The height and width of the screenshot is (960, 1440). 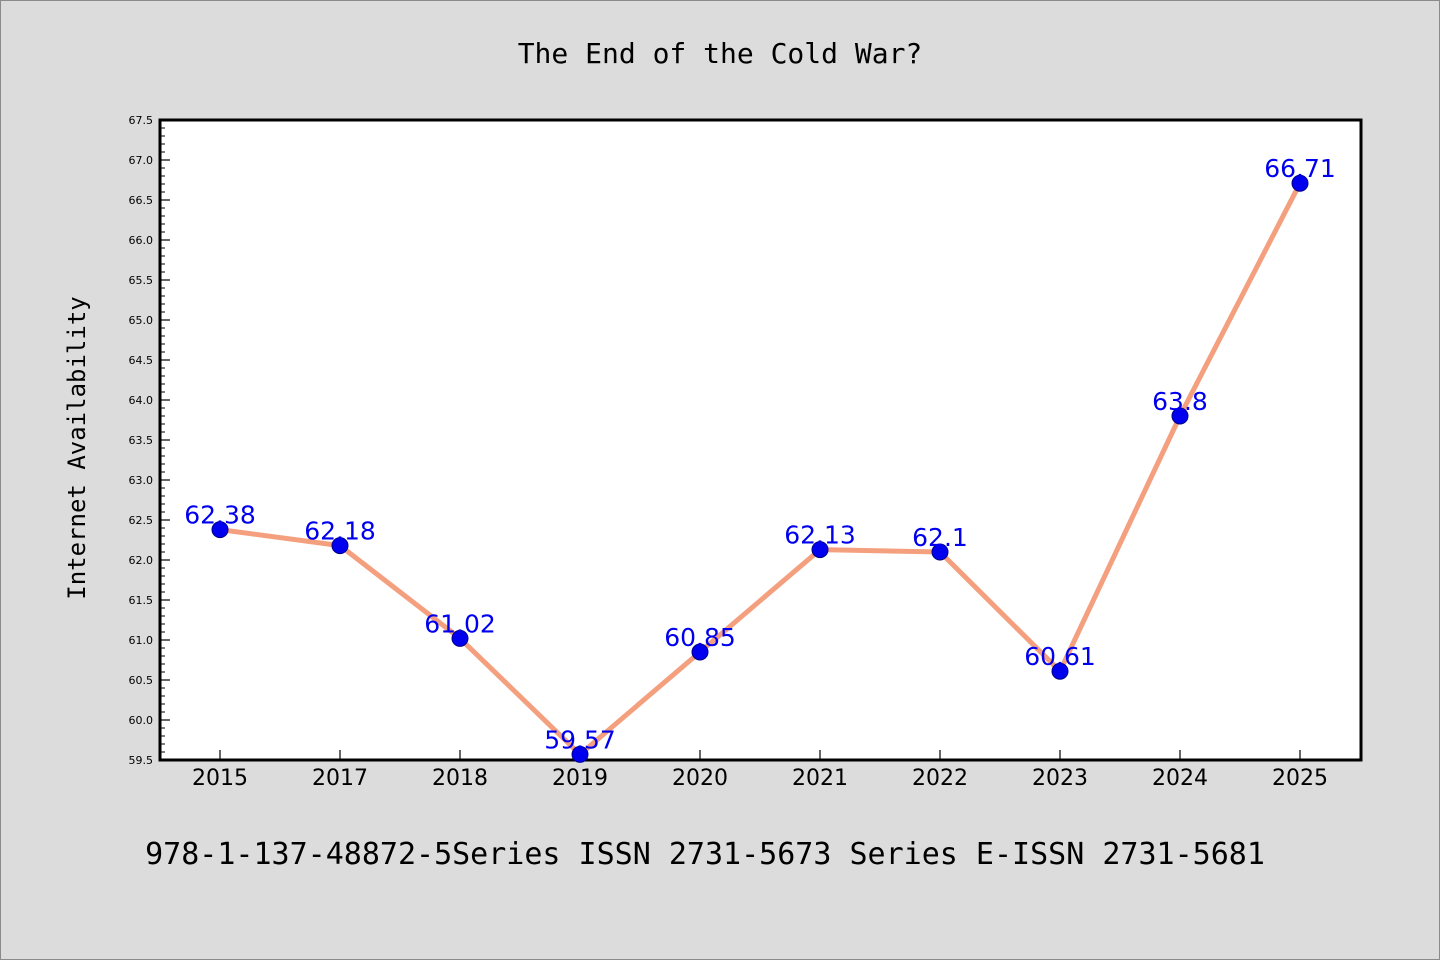 What do you see at coordinates (700, 778) in the screenshot?
I see `x-tick-label: 2020` at bounding box center [700, 778].